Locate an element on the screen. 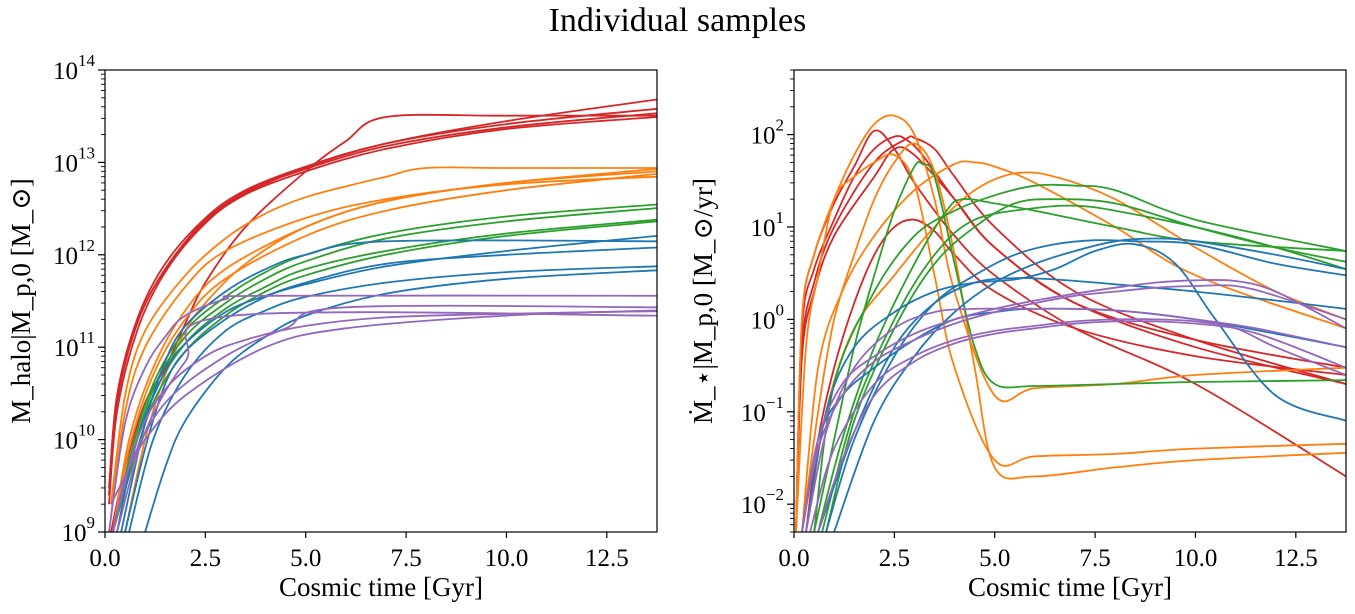 Image resolution: width=1355 pixels, height=614 pixels. figure-title: Individual samples is located at coordinates (677, 20).